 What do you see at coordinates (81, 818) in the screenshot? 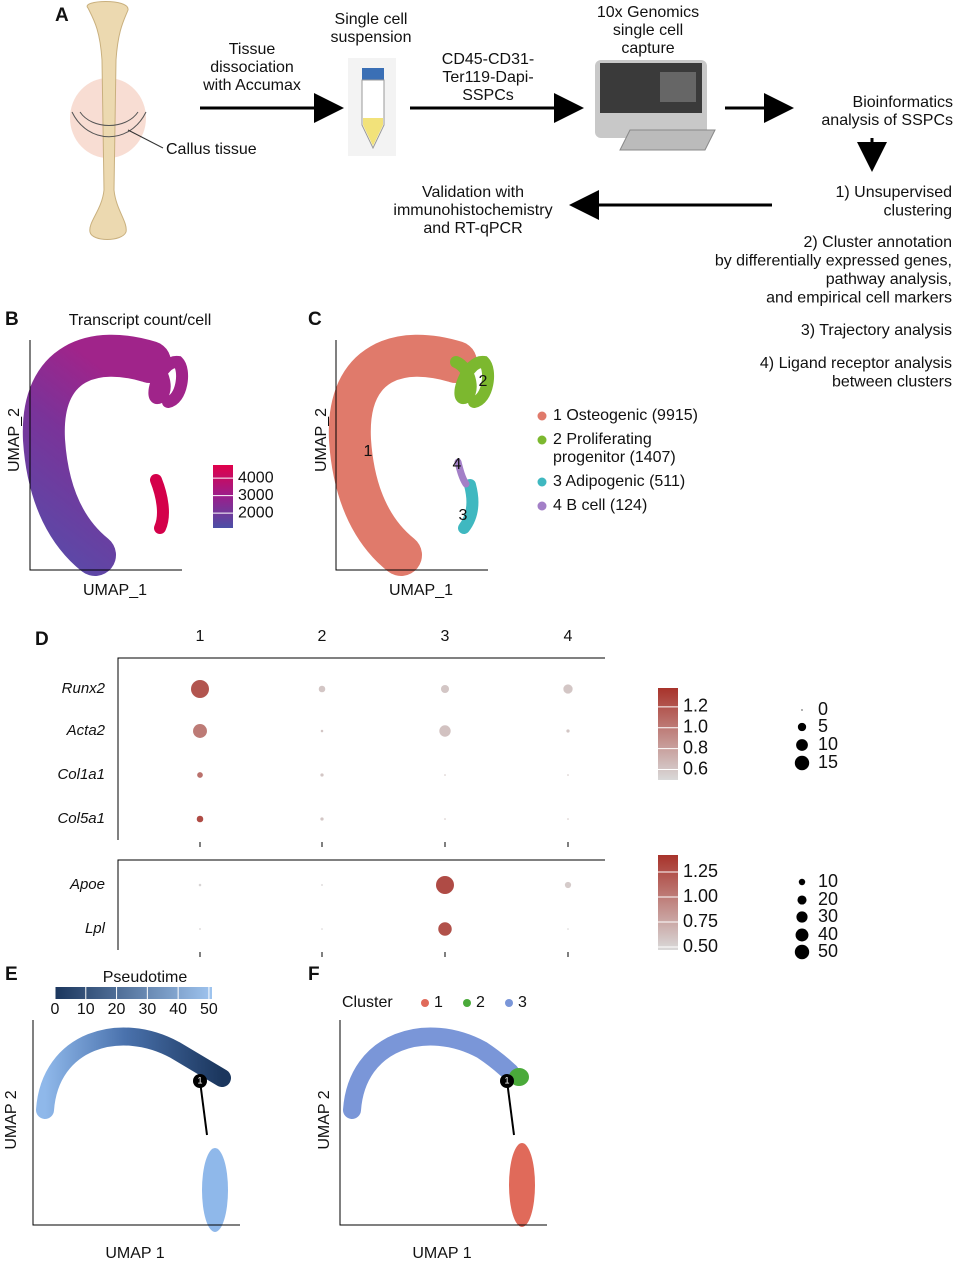
I see `label: Col5a1` at bounding box center [81, 818].